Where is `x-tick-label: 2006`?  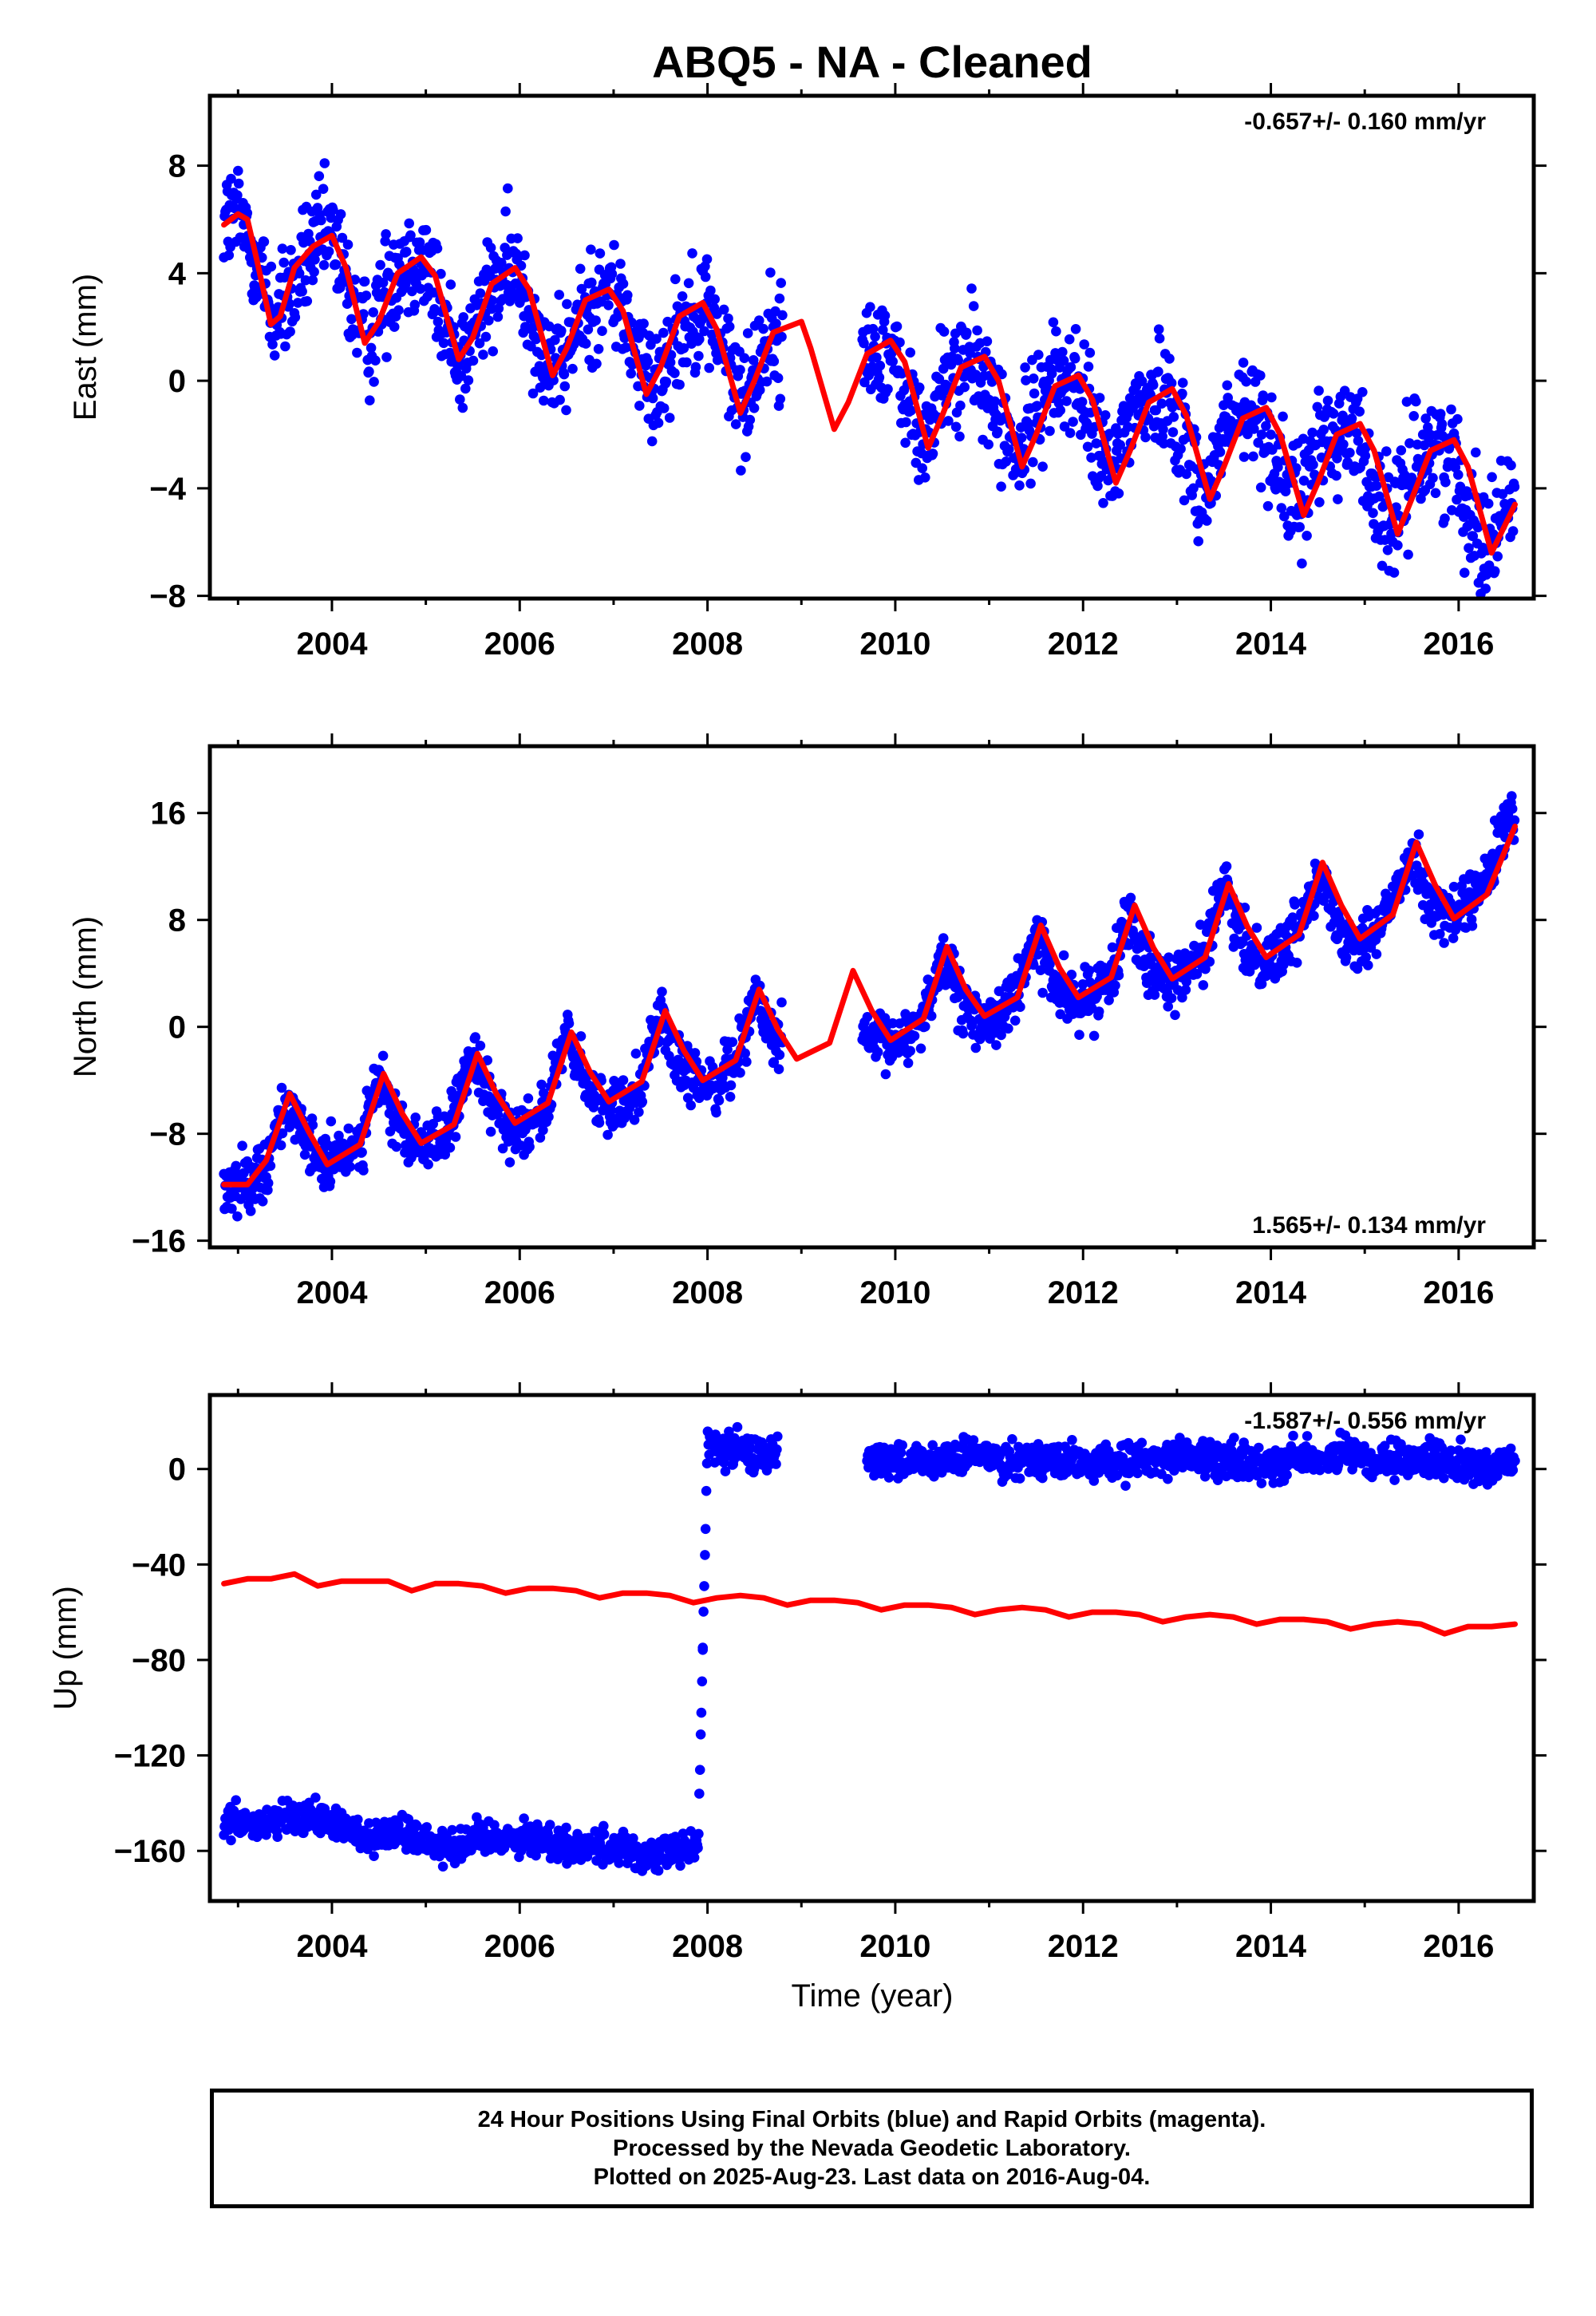 x-tick-label: 2006 is located at coordinates (519, 644).